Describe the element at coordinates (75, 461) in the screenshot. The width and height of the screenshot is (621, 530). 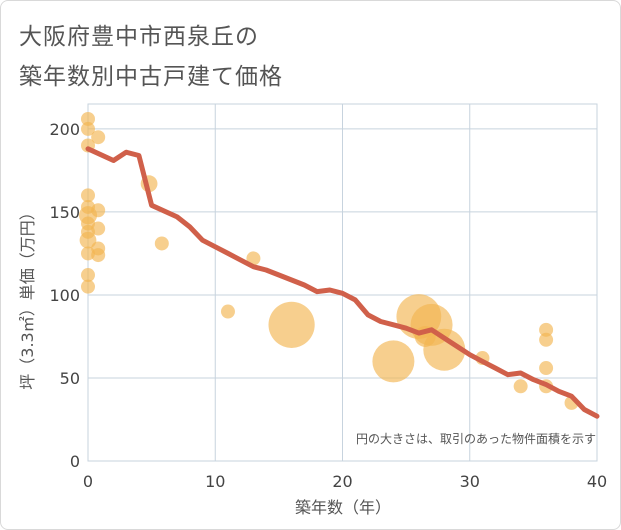
I see `y-tick-label: 0` at that location.